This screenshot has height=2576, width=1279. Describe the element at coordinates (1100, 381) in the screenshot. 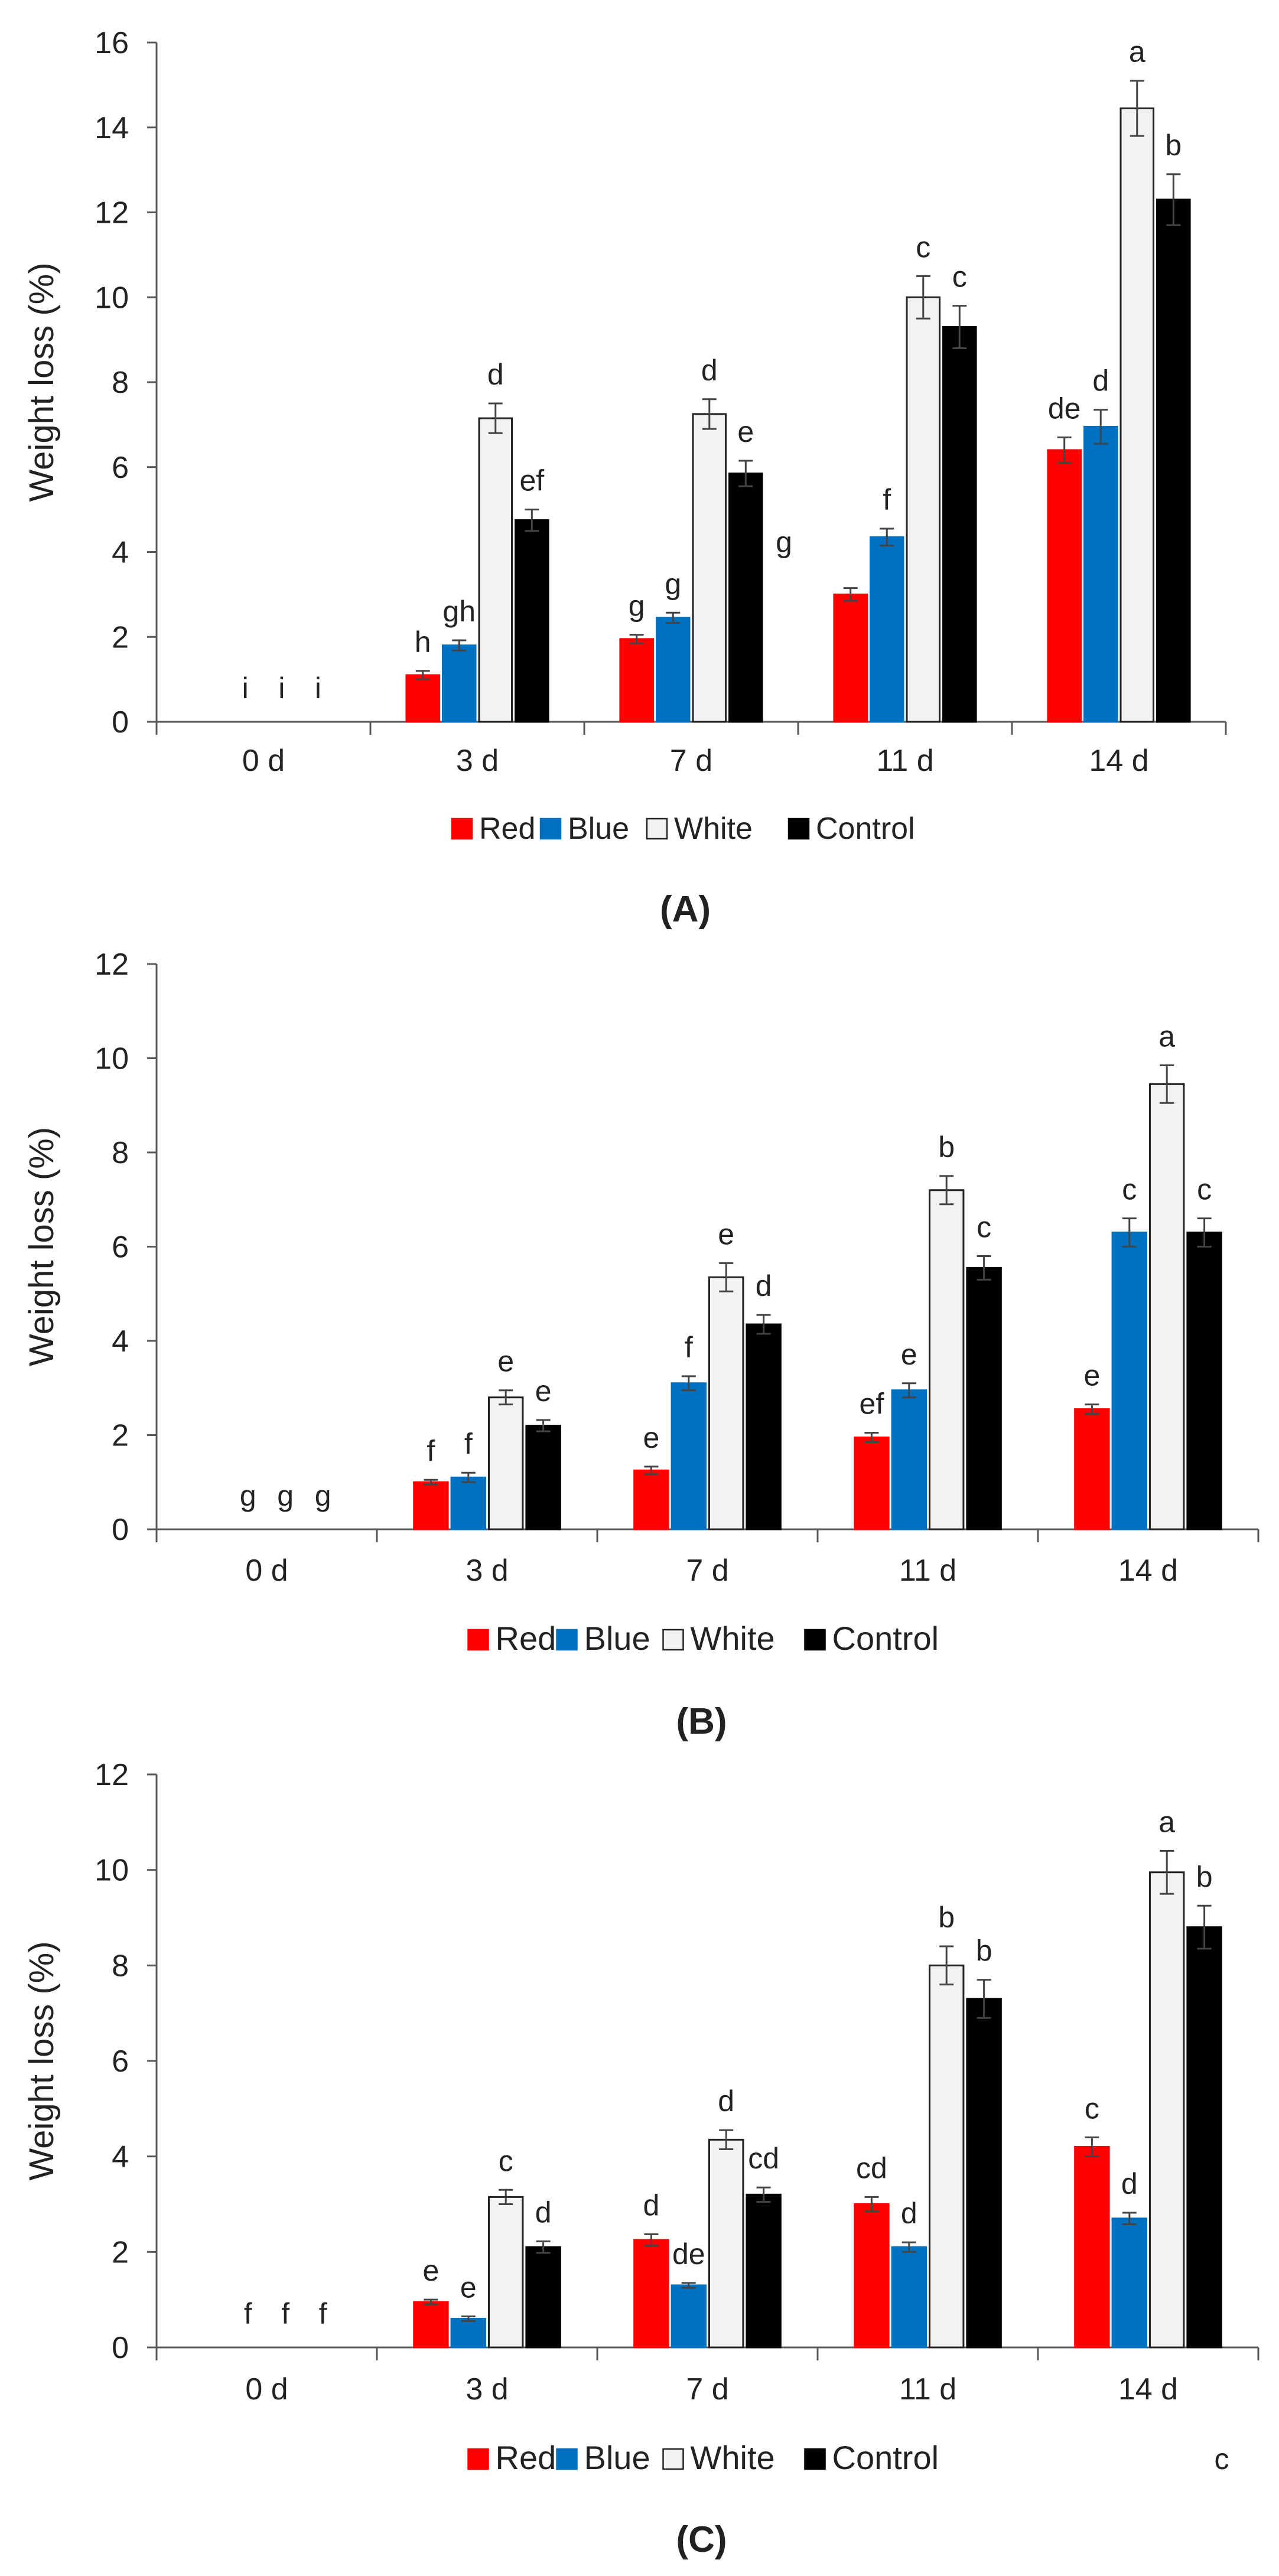

I see `significance-letter: d` at that location.